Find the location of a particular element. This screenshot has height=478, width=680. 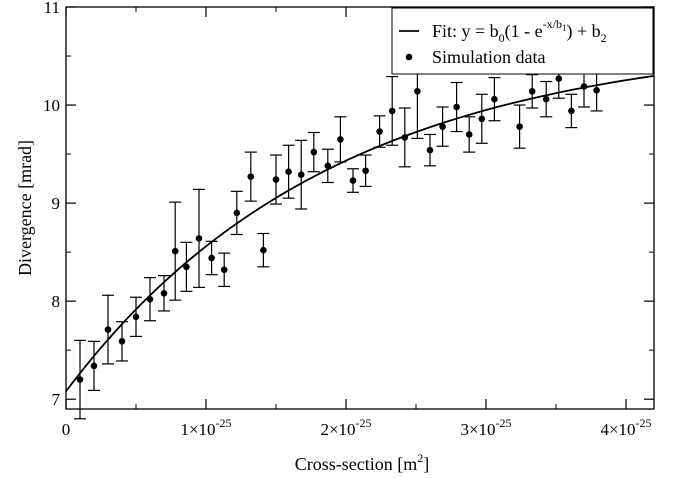

x-tick-label: 2×10⁻²⁵ is located at coordinates (345, 427).